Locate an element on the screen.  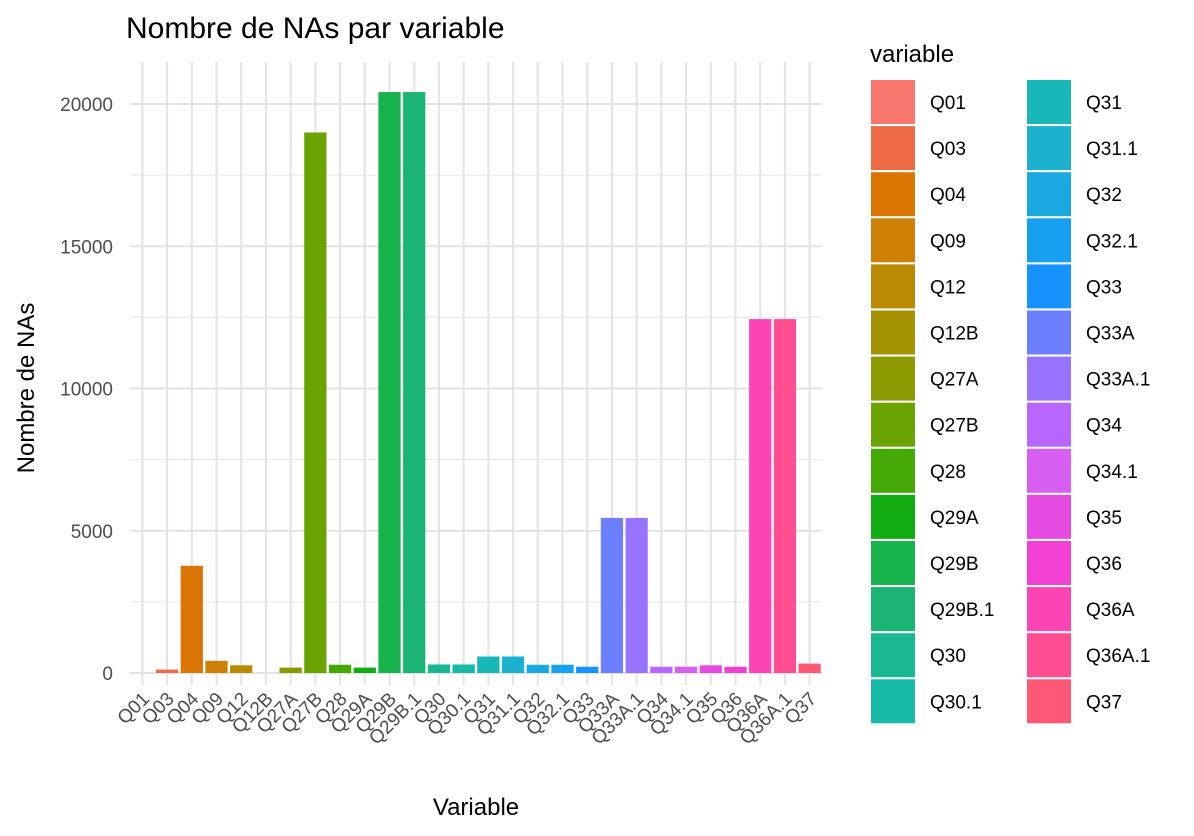
legend-label: Q37 is located at coordinates (1104, 702).